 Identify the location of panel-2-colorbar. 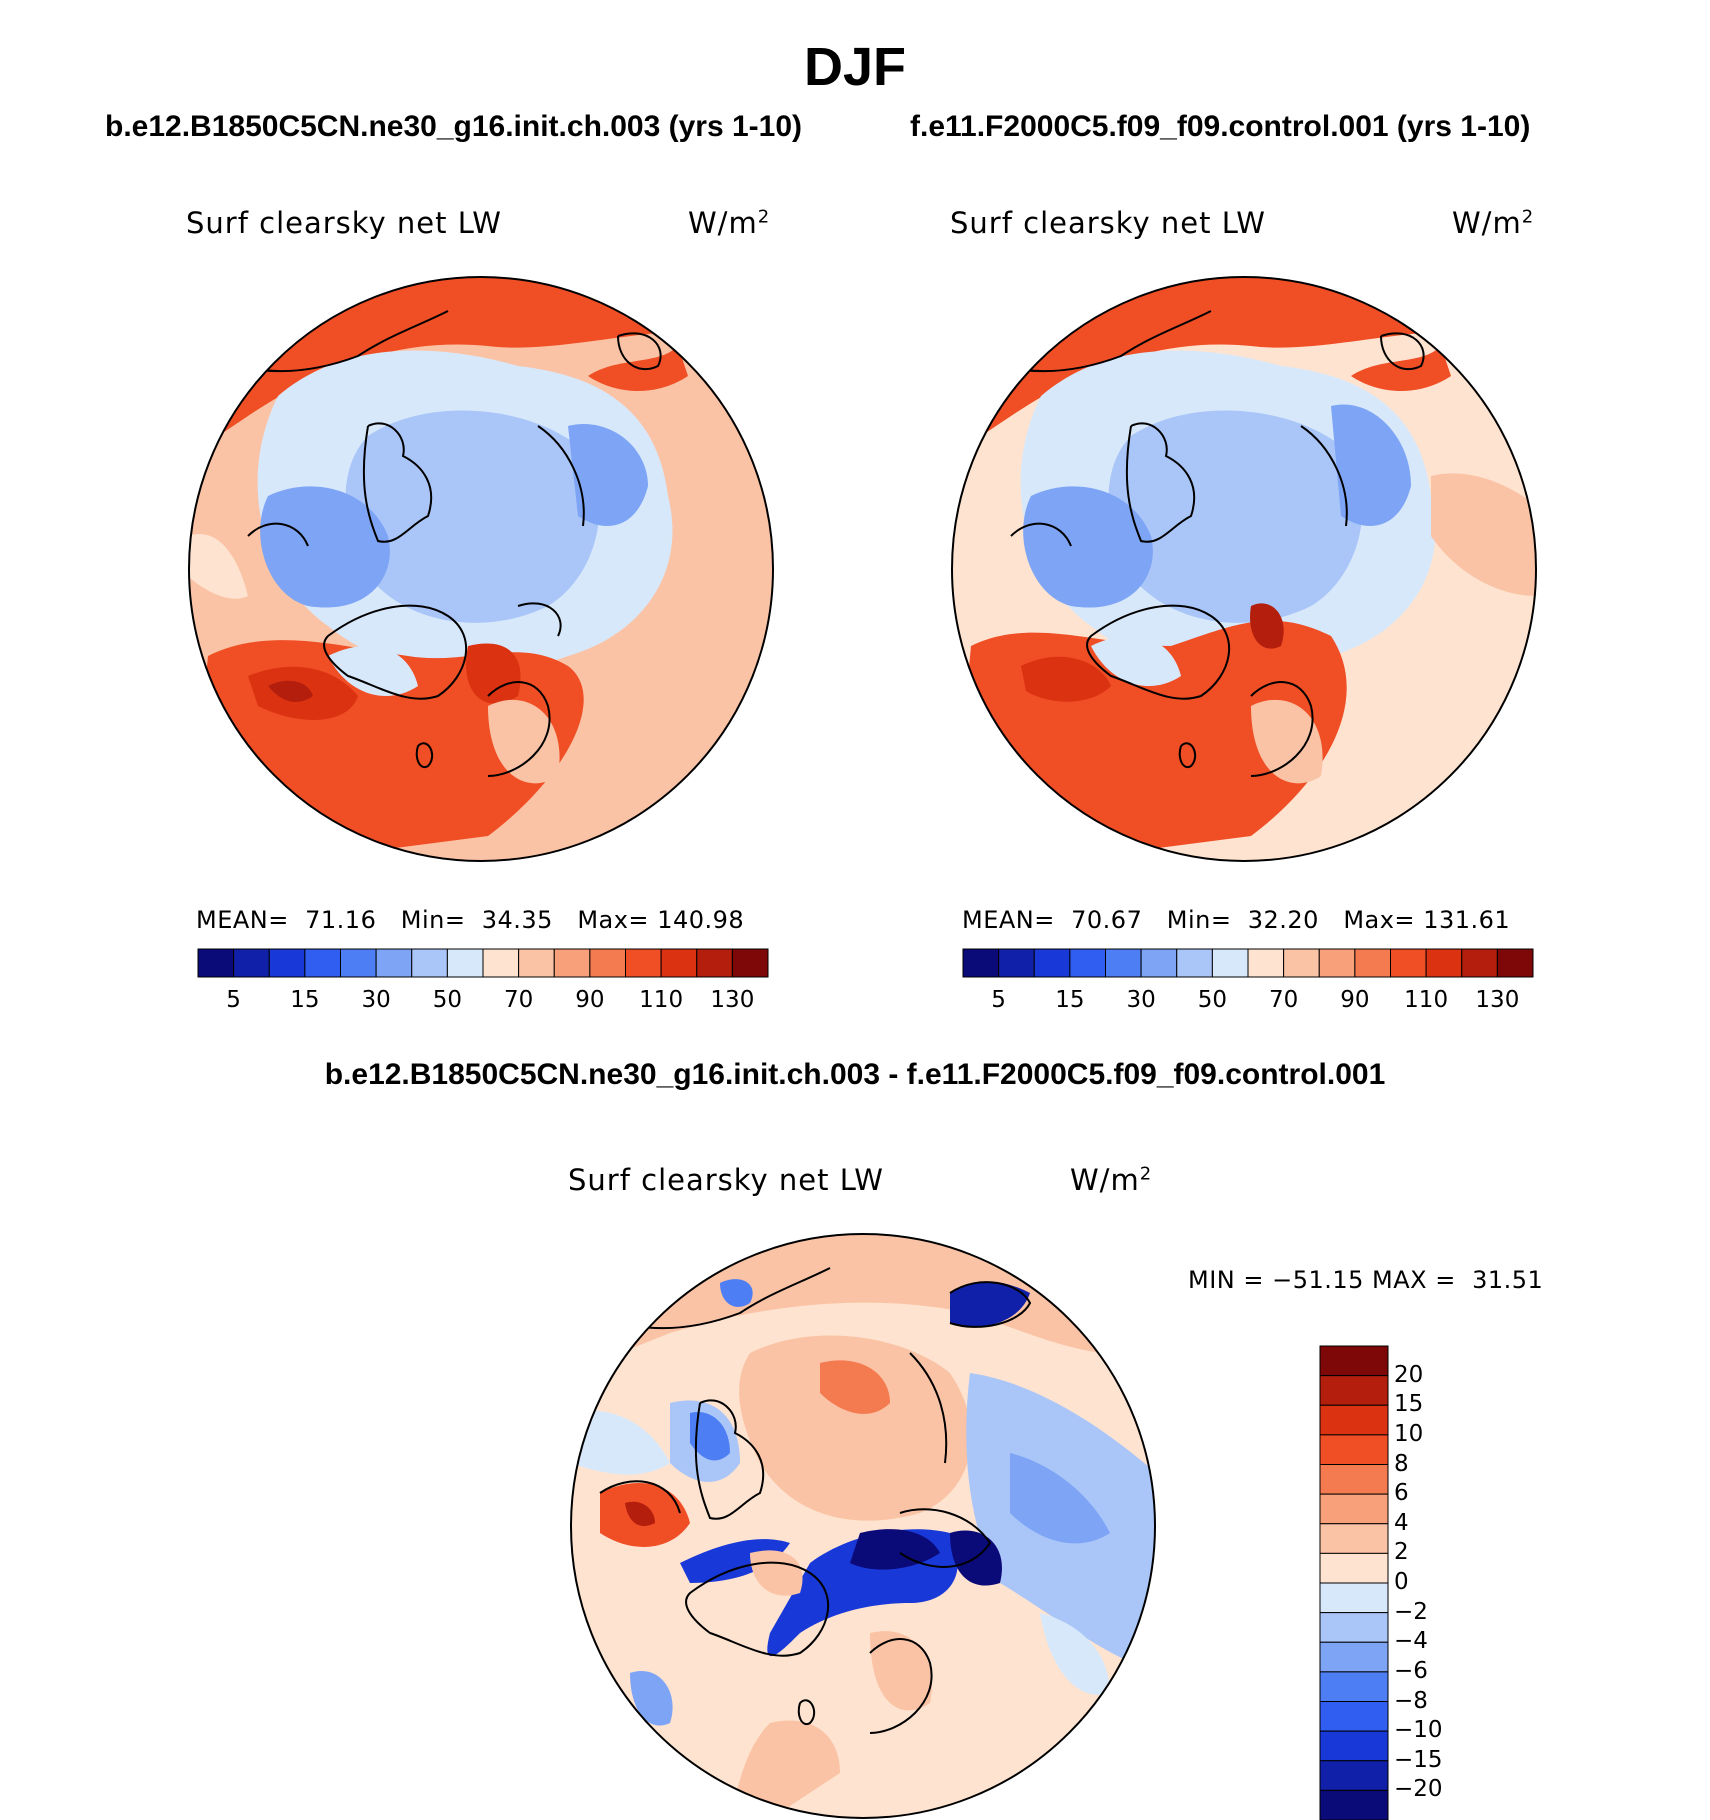
(1248, 963).